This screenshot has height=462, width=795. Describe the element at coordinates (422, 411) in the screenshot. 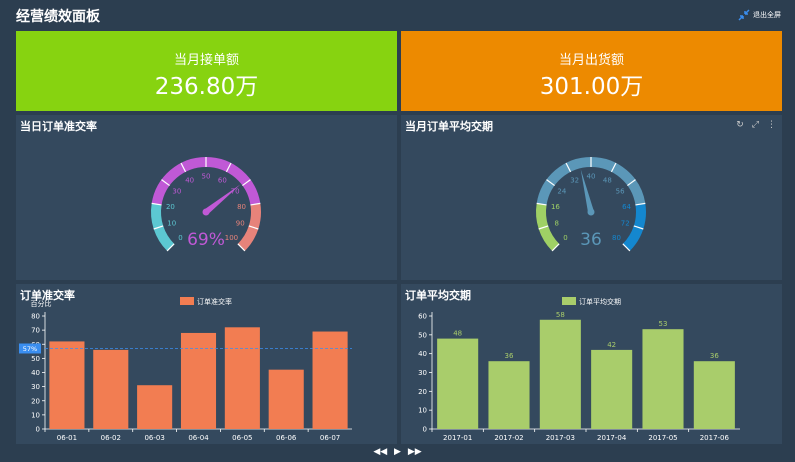

I see `y-tick-label: 10` at that location.